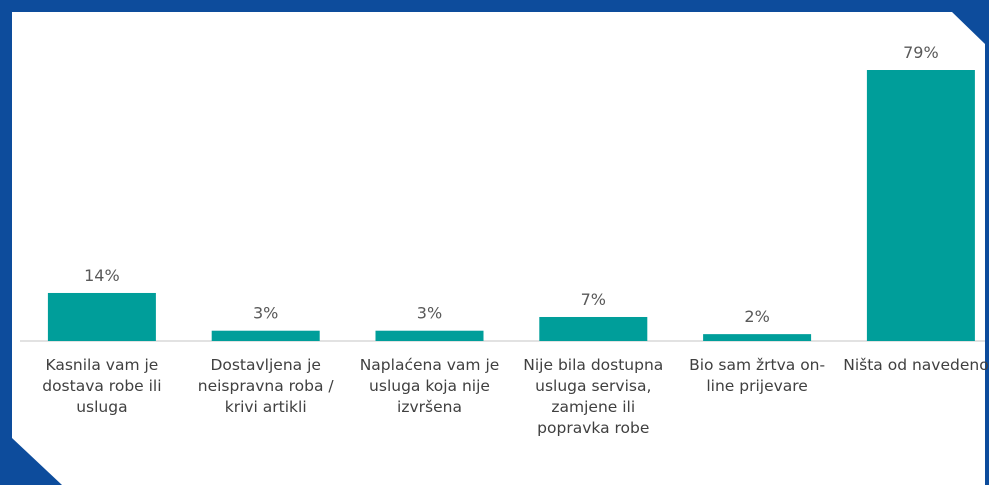  I want to click on data-label: 2%, so click(756, 316).